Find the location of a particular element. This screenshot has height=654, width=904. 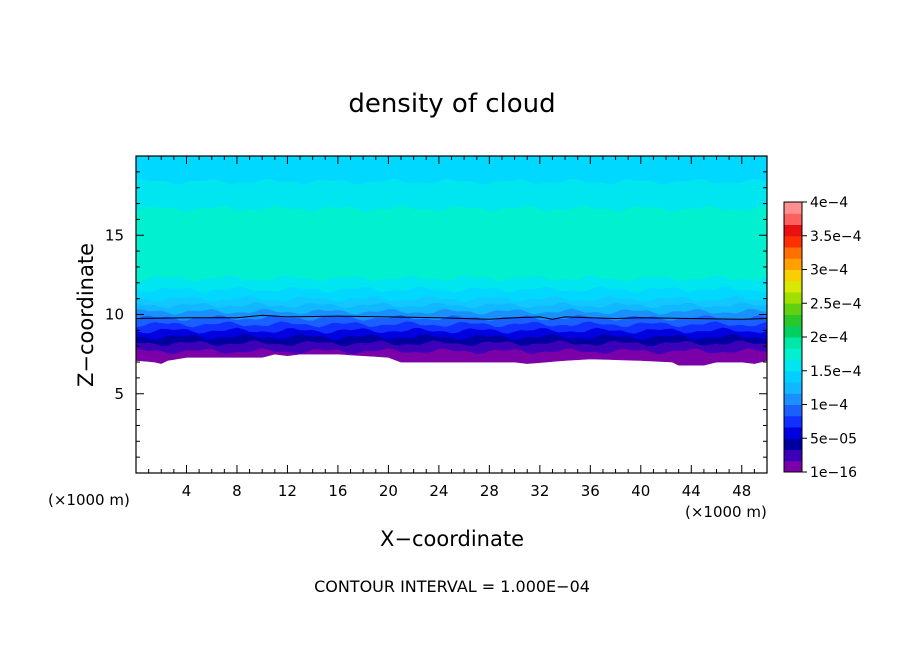

colorbar-tick-label: 2.5e−4 is located at coordinates (836, 304).